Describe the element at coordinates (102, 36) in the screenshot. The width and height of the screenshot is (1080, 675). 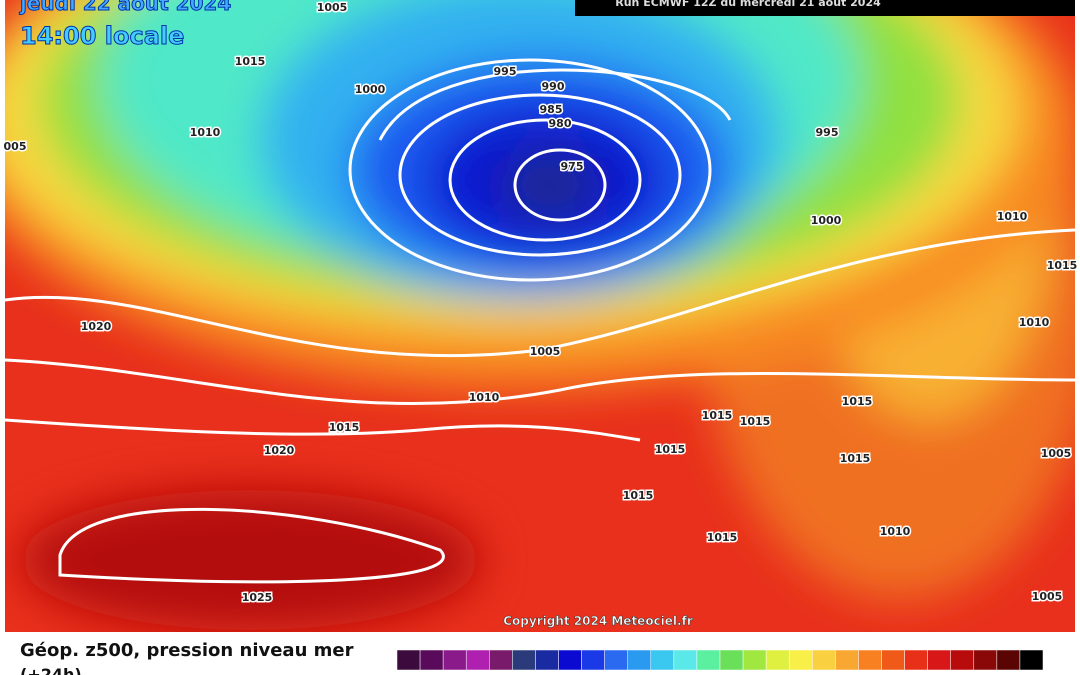
I see `time-label: 14:00 locale` at that location.